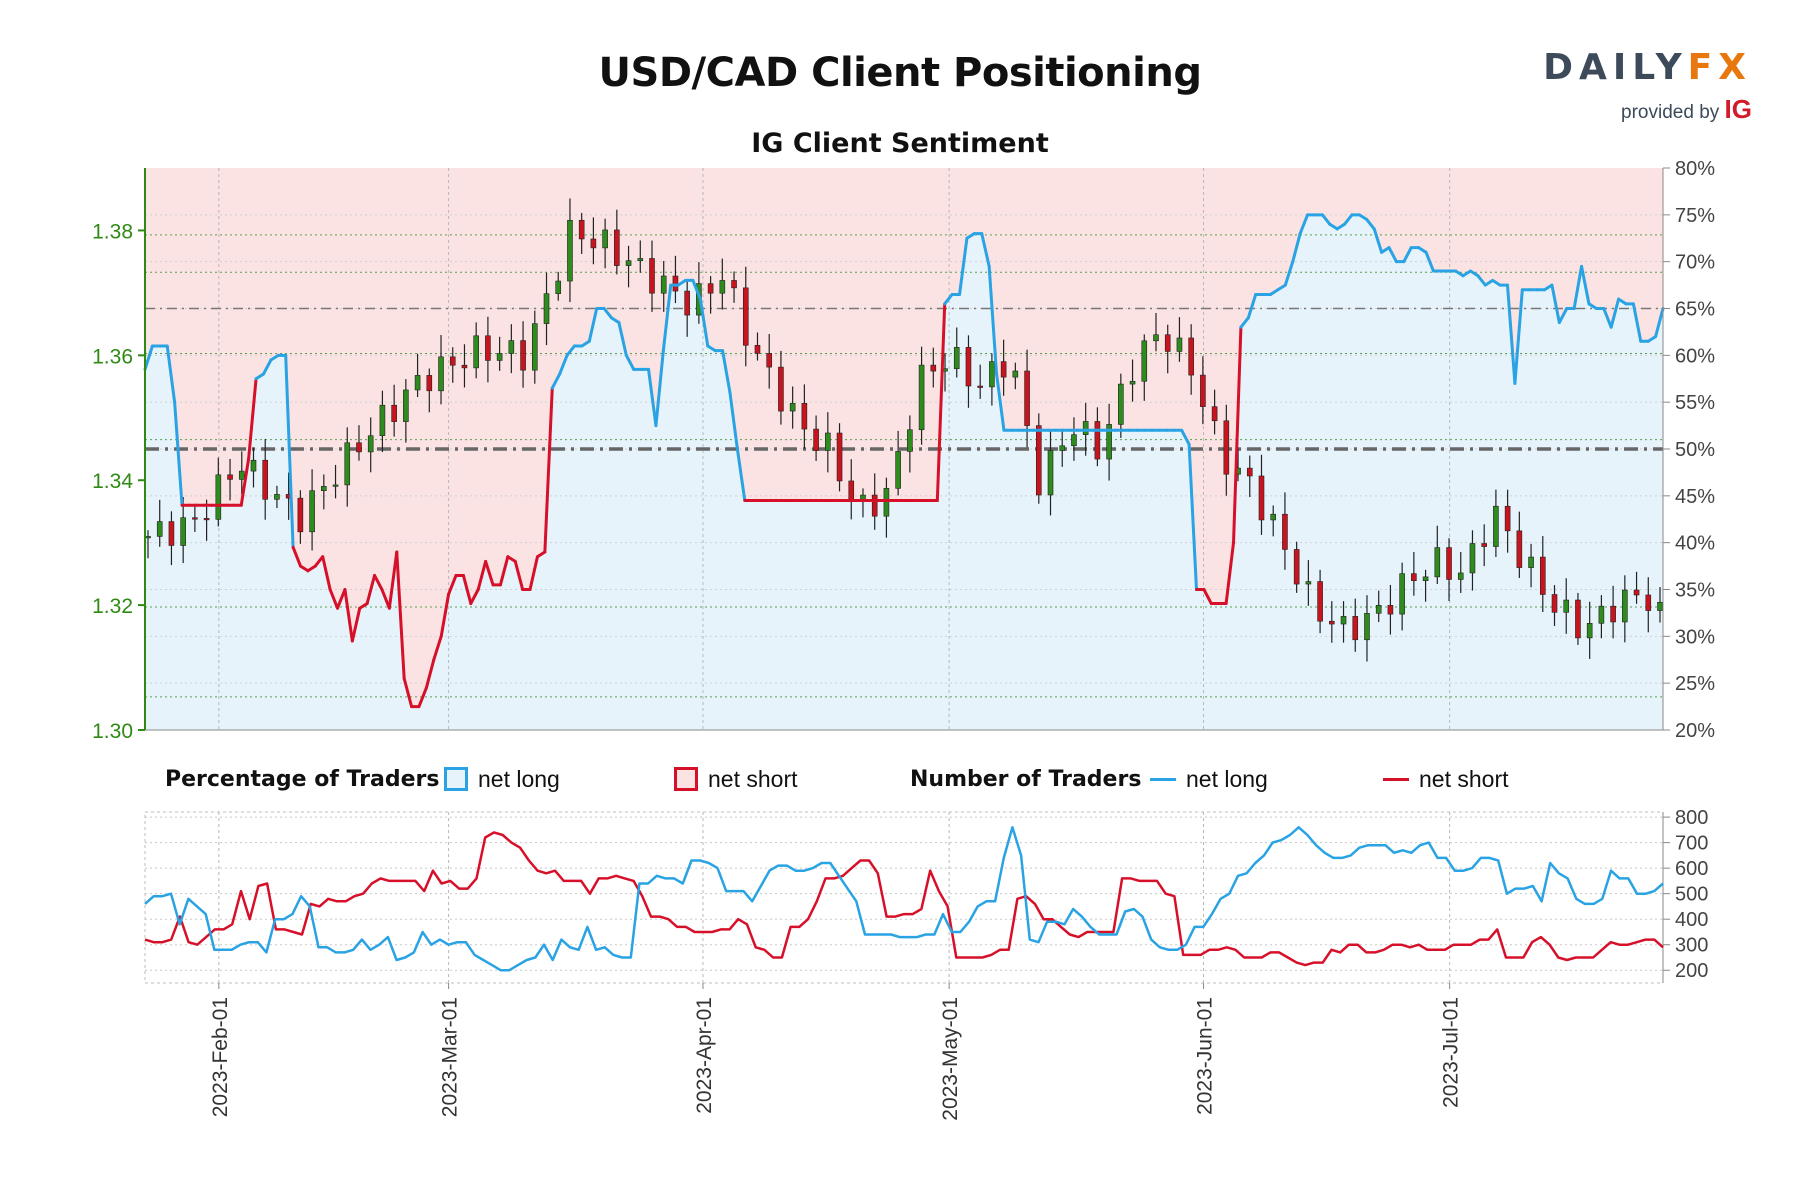 This screenshot has width=1800, height=1200. I want to click on sentiment-tick-label: 45%, so click(1695, 497).